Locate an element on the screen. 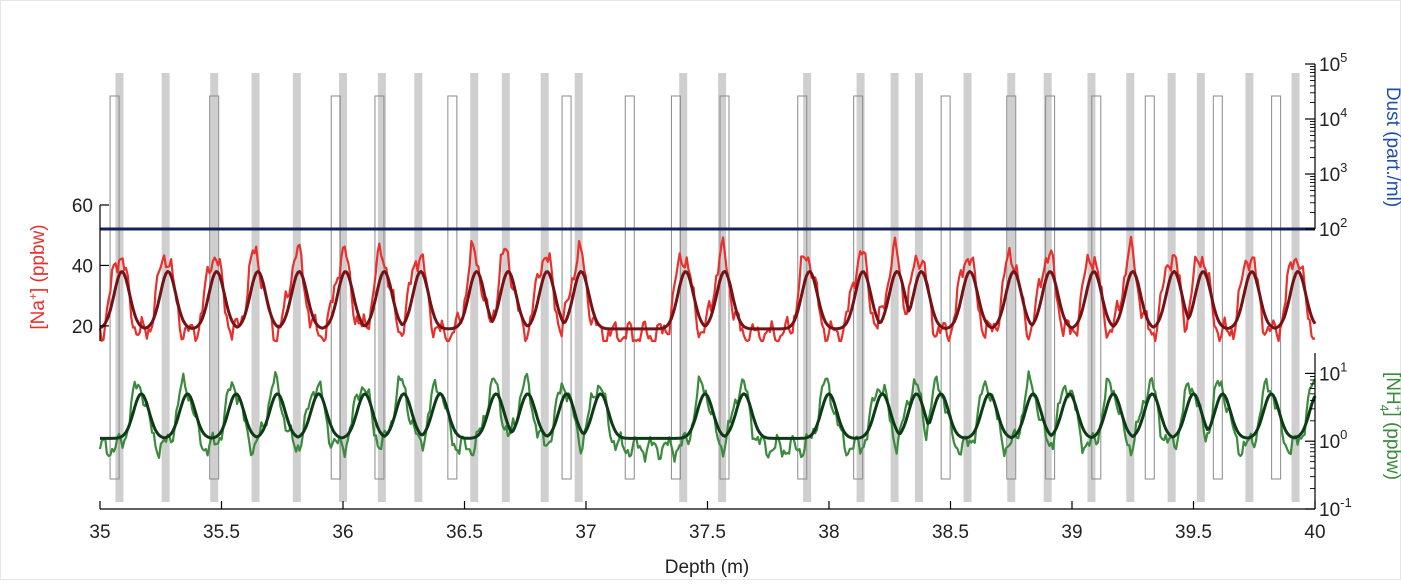 Image resolution: width=1401 pixels, height=586 pixels. sodium-tick-group: 60 40 20 is located at coordinates (90, 267).